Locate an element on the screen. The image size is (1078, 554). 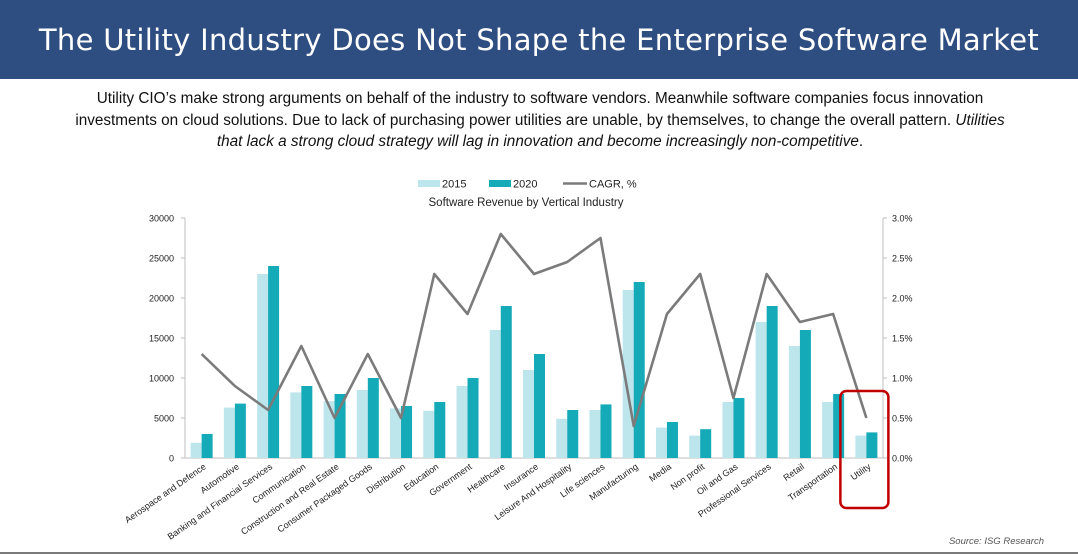
chart-legend: 2015 2020 CAGR, % is located at coordinates (527, 185).